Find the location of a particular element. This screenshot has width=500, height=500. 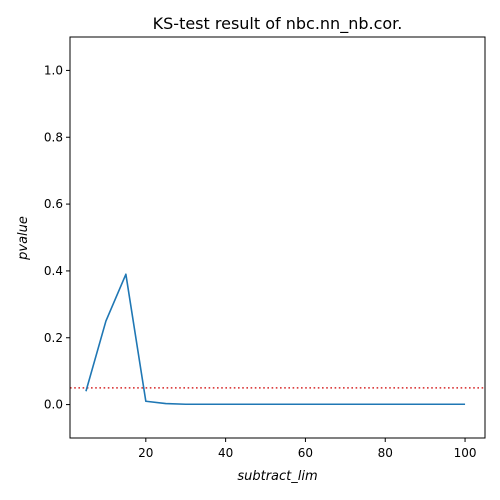

y-tick-label: 1.0 is located at coordinates (53, 70).